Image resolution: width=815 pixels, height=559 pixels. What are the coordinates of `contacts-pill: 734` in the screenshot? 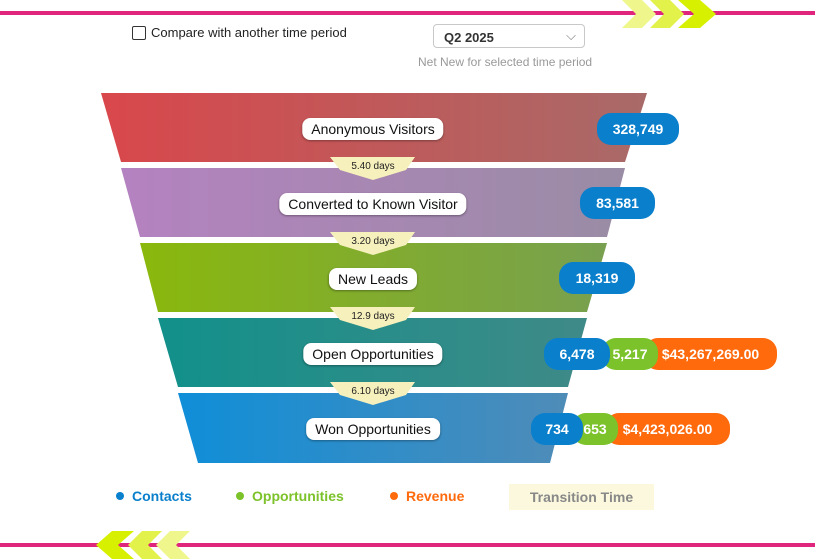 It's located at (557, 429).